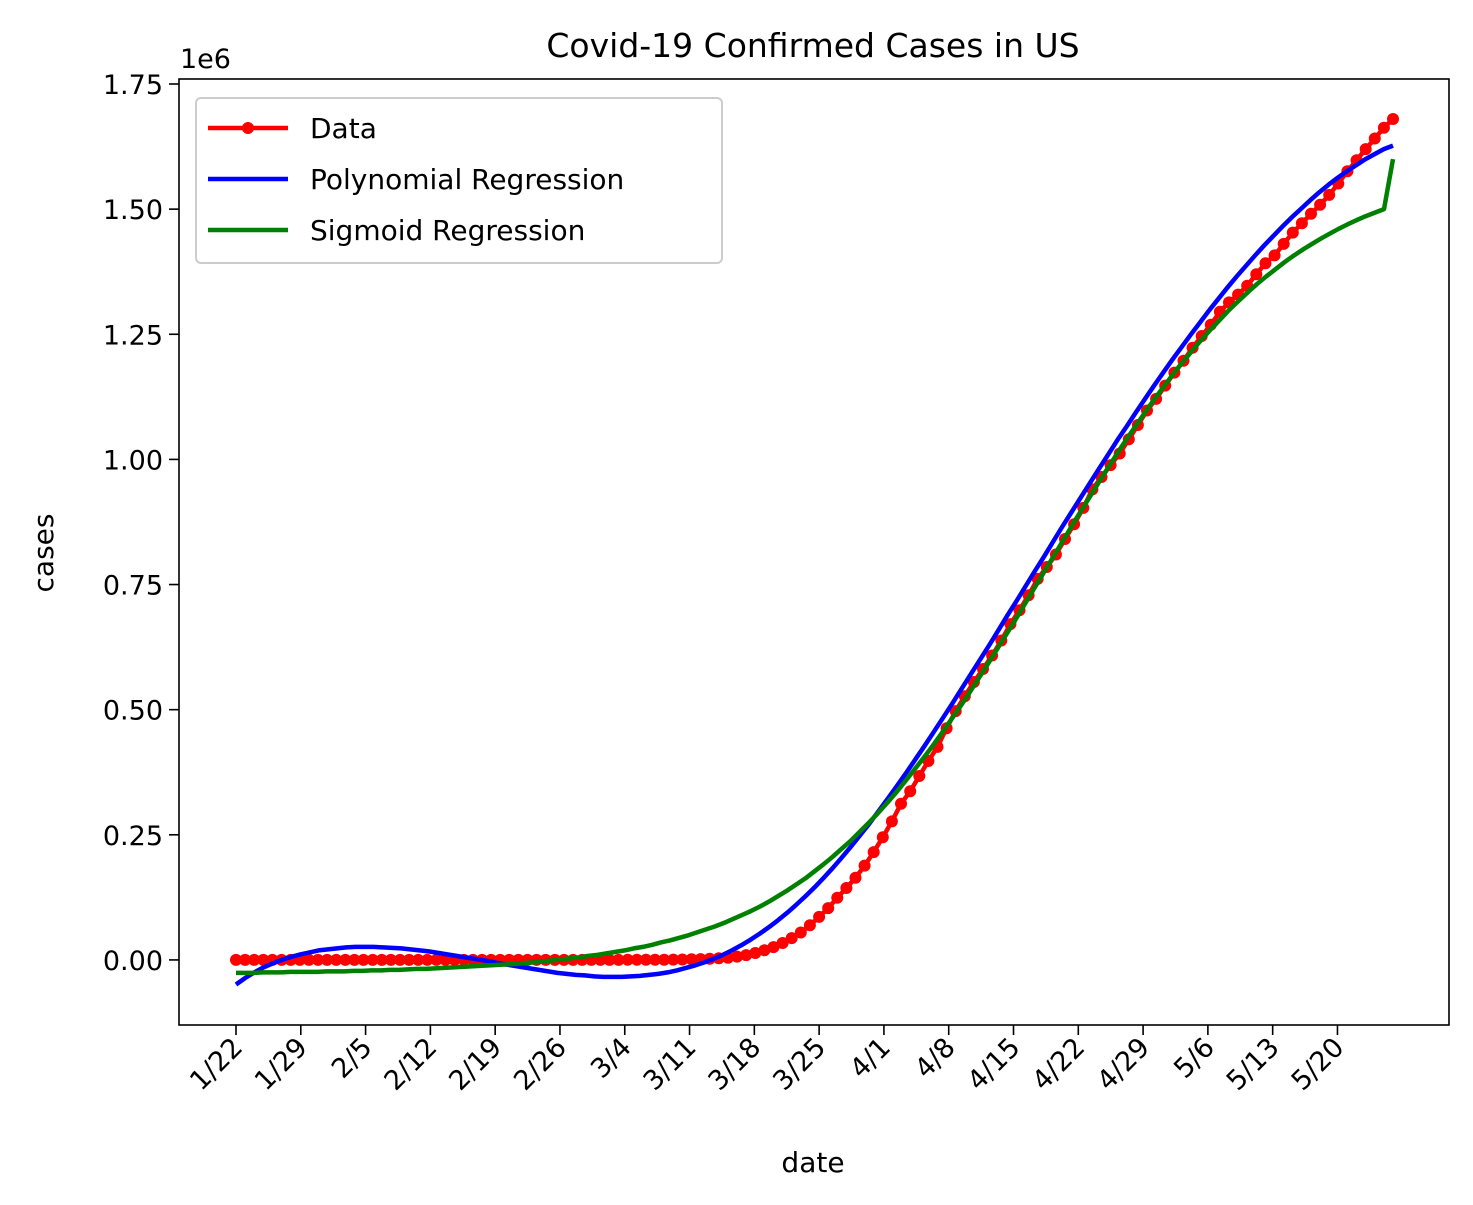  Describe the element at coordinates (133, 460) in the screenshot. I see `y-tick-label: 1.00` at that location.